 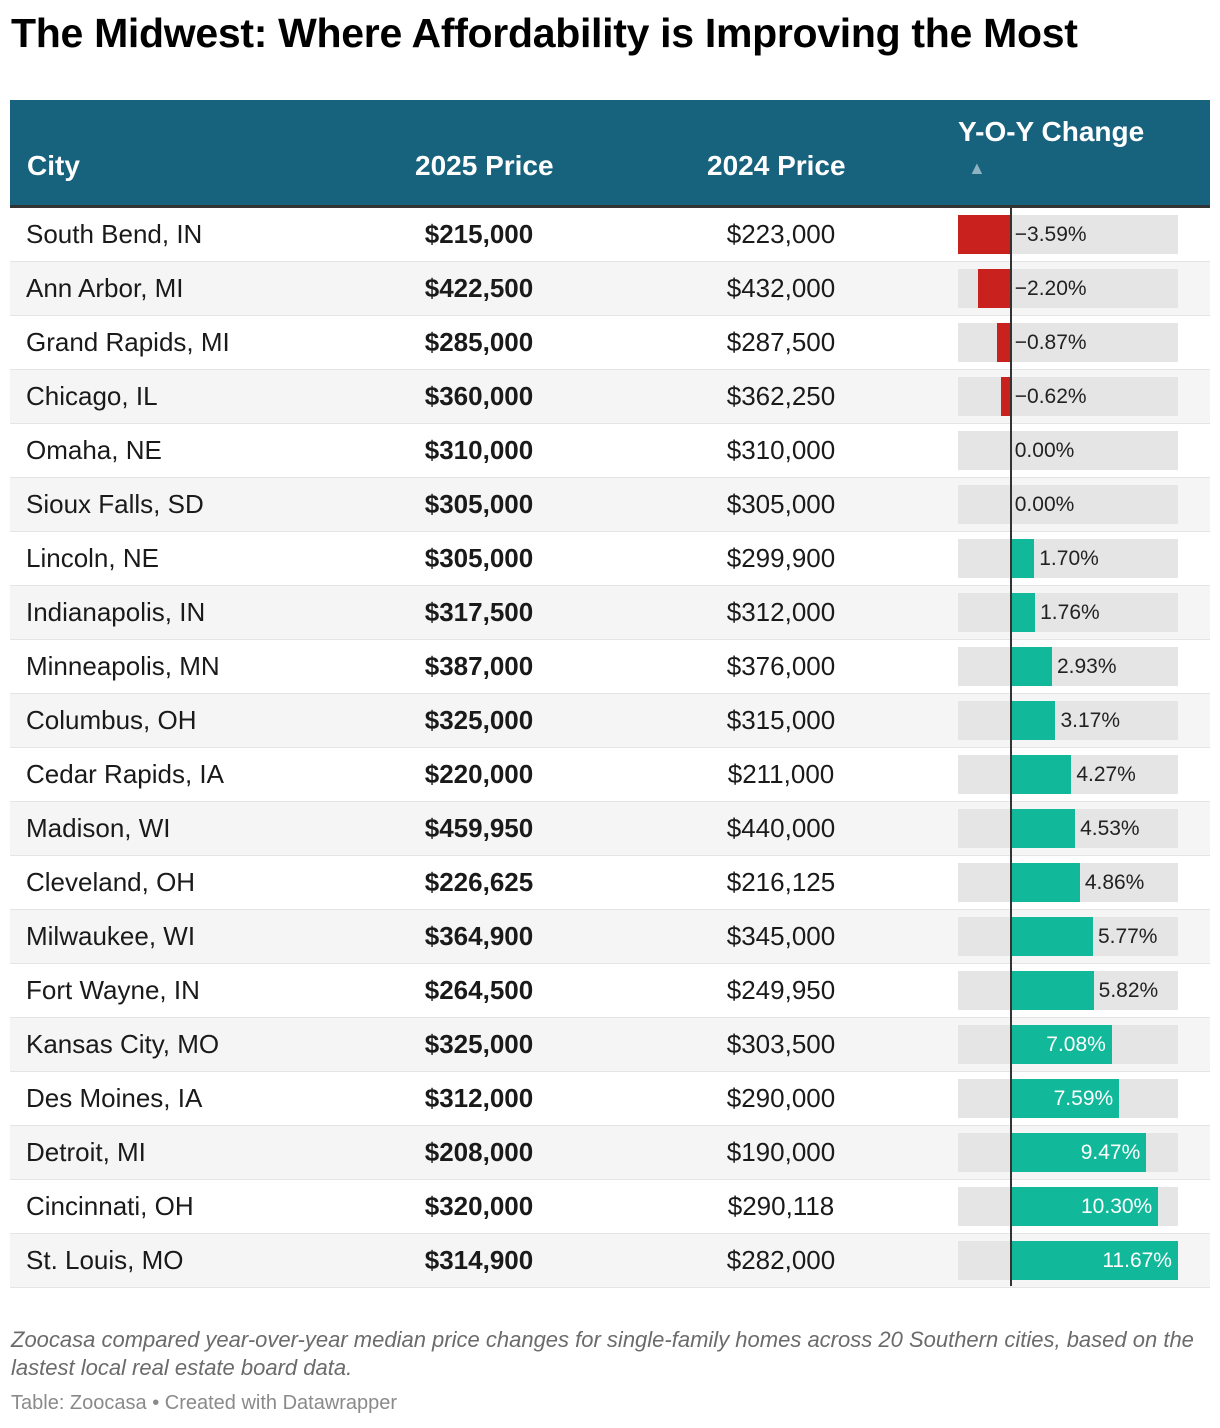 I want to click on header-city: City, so click(x=53, y=165).